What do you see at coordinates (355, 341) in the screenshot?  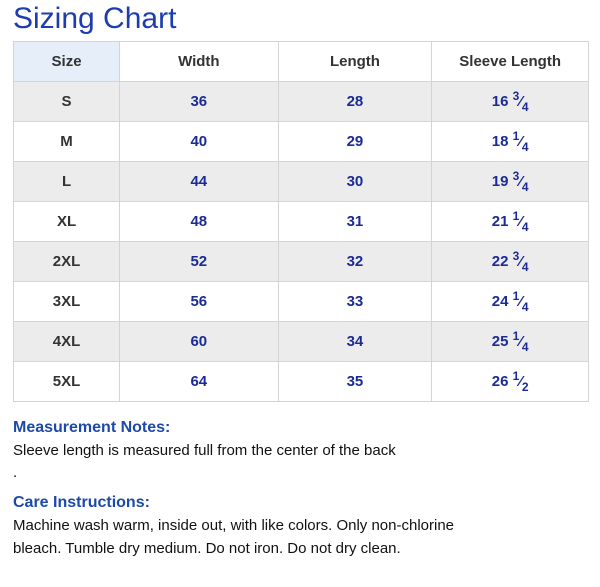 I see `value-cell: 34` at bounding box center [355, 341].